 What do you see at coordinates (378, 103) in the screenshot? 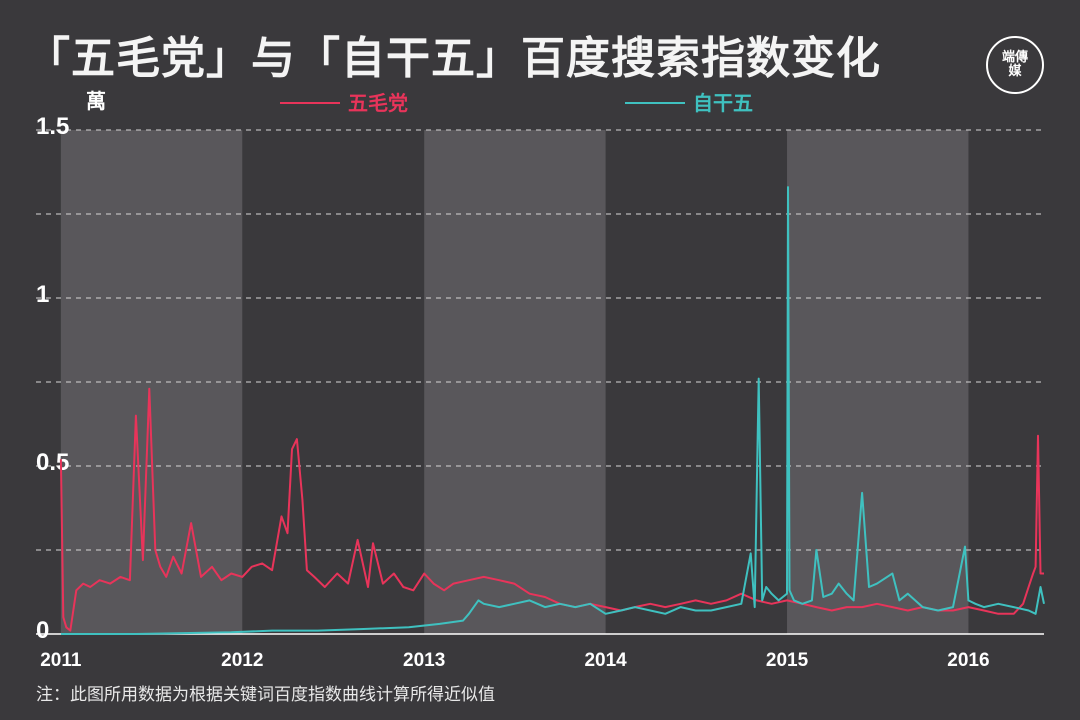
I see `legend-label: 五毛党` at bounding box center [378, 103].